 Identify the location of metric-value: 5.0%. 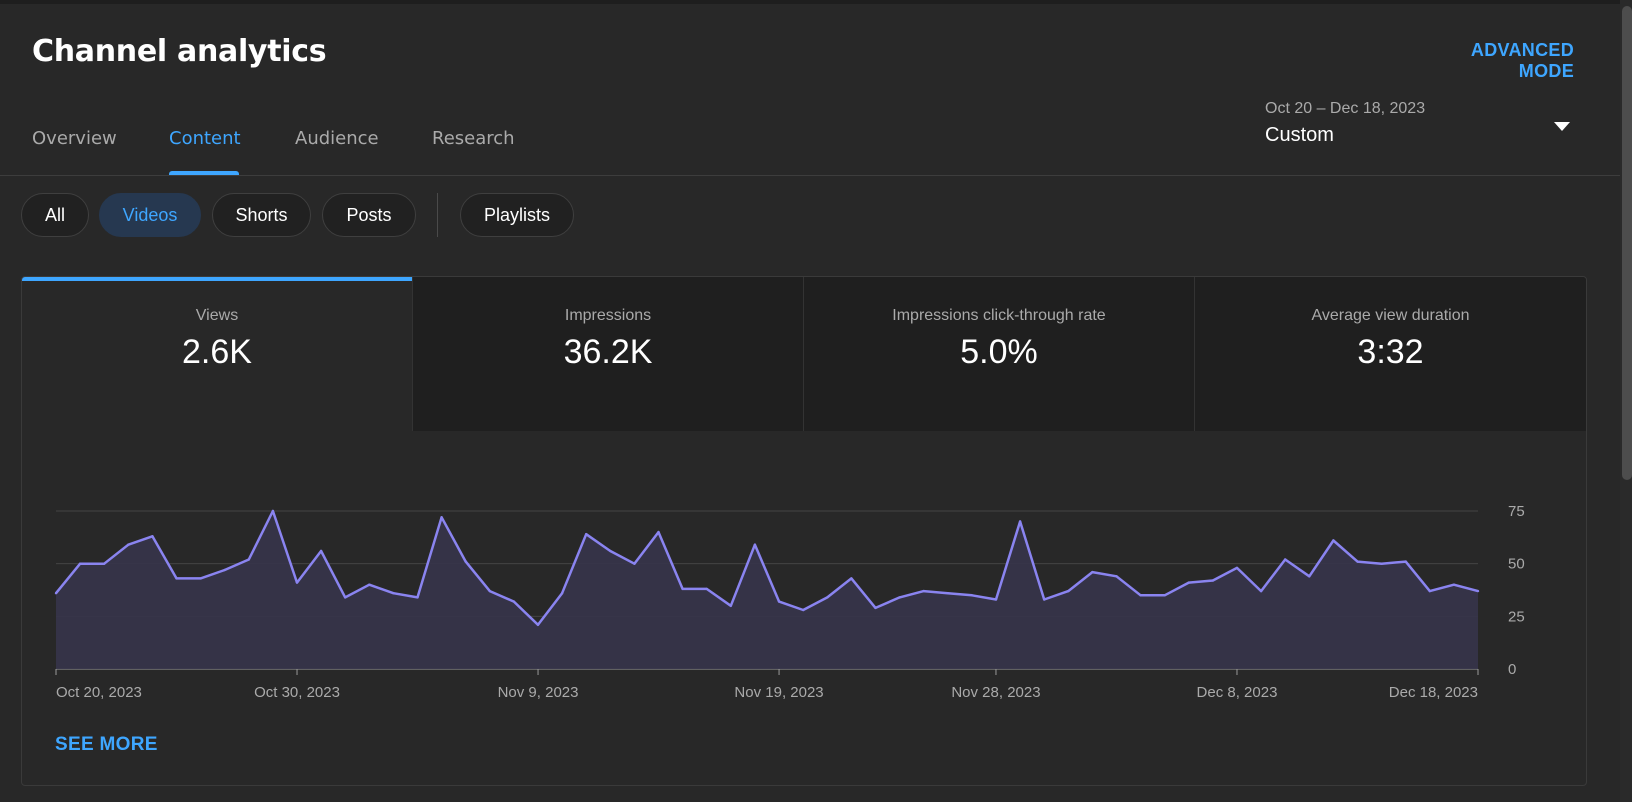
(999, 352).